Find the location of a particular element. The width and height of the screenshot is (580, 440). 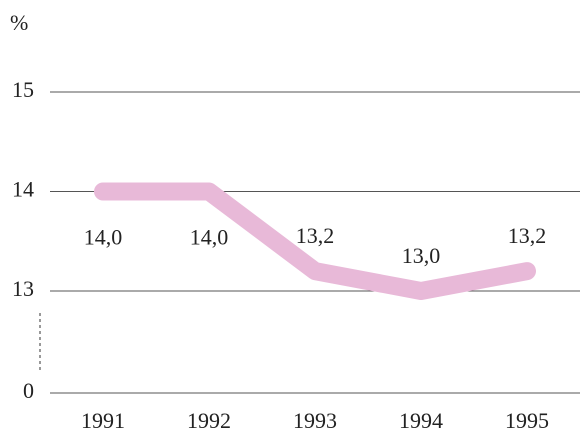

x-tick-label: 1992 is located at coordinates (209, 420).